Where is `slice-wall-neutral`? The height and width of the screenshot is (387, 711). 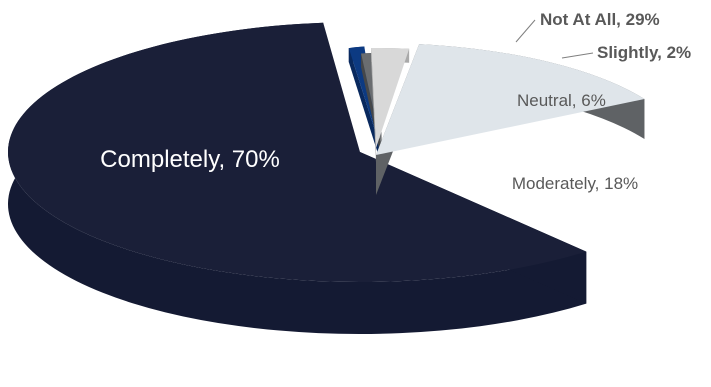 slice-wall-neutral is located at coordinates (373, 105).